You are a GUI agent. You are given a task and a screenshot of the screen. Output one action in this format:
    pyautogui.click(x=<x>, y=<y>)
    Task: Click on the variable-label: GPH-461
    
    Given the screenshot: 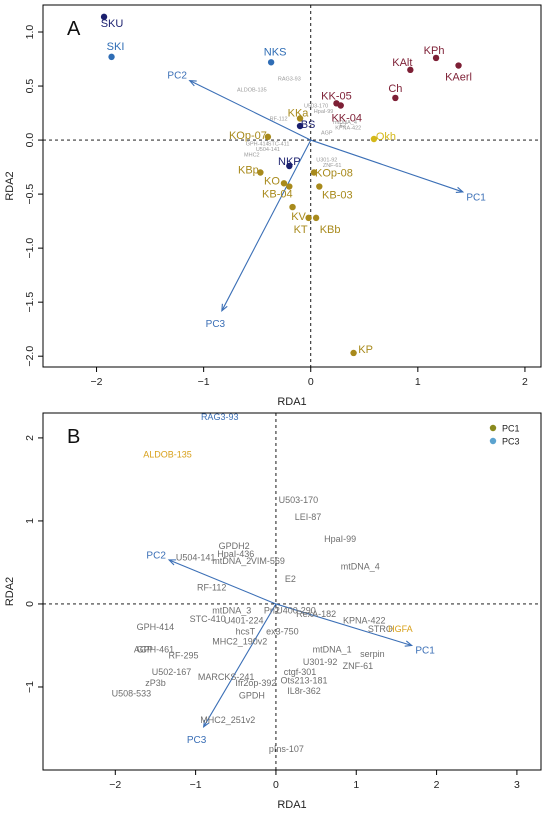 What is the action you would take?
    pyautogui.click(x=156, y=650)
    